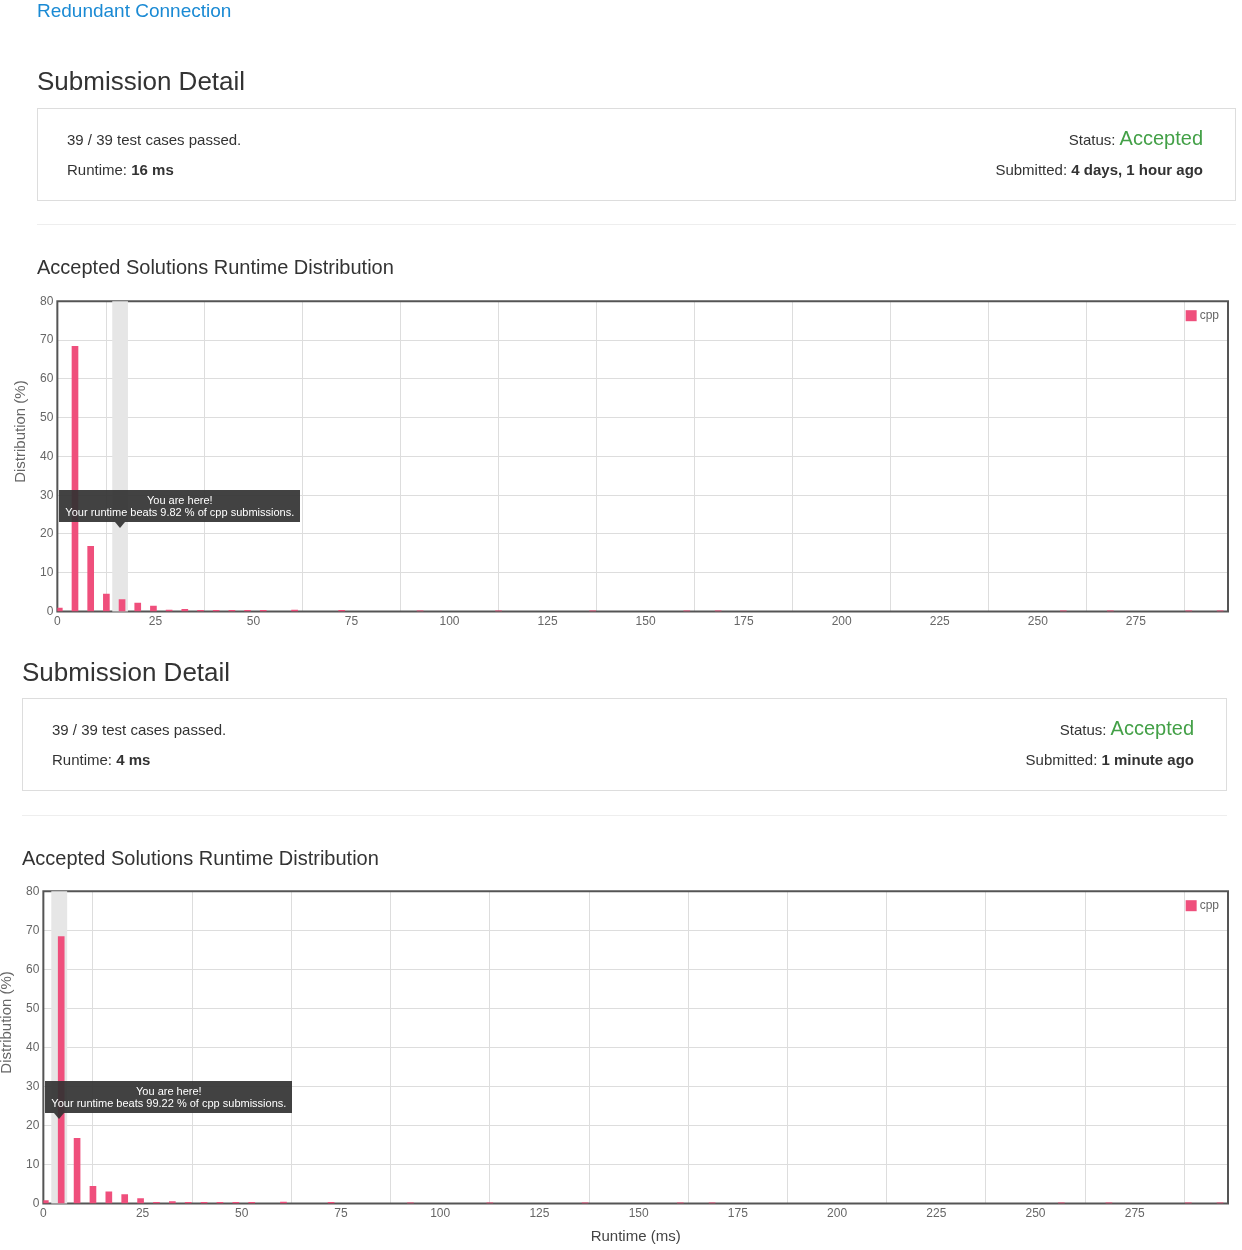 Image resolution: width=1242 pixels, height=1250 pixels. Describe the element at coordinates (635, 1236) in the screenshot. I see `x-axis-title: Runtime (ms)` at that location.